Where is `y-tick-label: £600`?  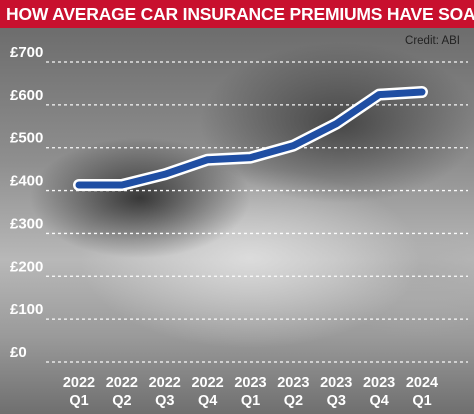
y-tick-label: £600 is located at coordinates (26, 95).